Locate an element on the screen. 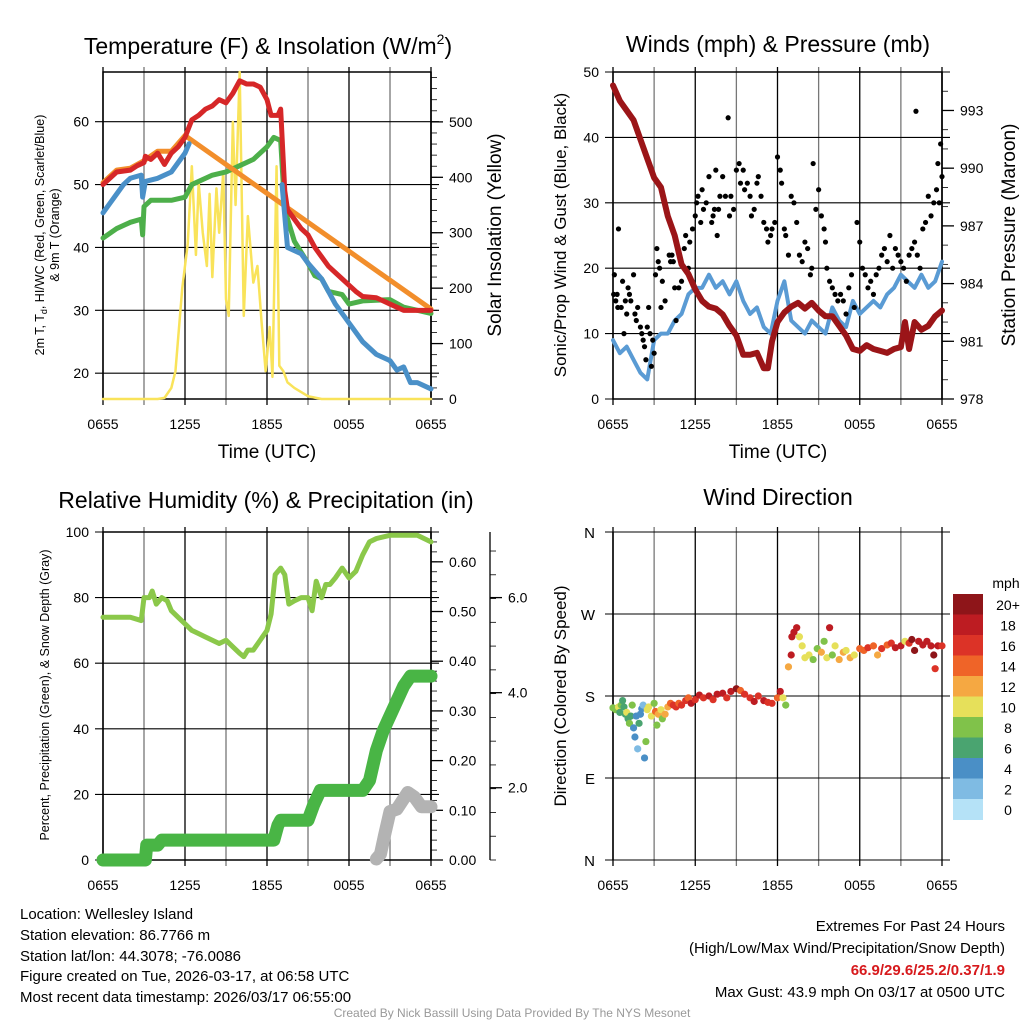 Image resolution: width=1024 pixels, height=1024 pixels. colorbar-label: 6 is located at coordinates (1008, 749).